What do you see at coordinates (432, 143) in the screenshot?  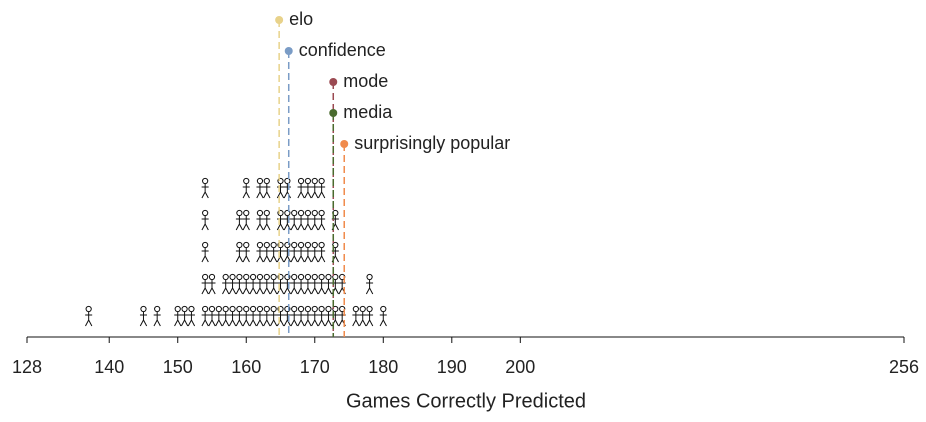 I see `marker-label: surprisingly popular` at bounding box center [432, 143].